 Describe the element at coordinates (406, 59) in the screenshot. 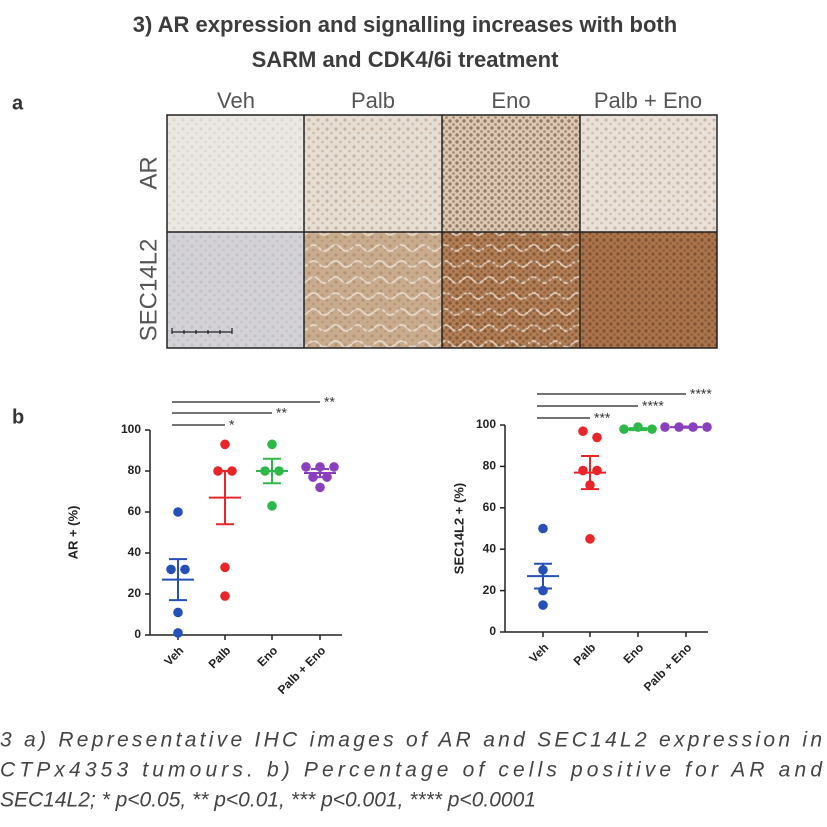

I see `title-line: SARM and CDK4/6i treatment` at that location.